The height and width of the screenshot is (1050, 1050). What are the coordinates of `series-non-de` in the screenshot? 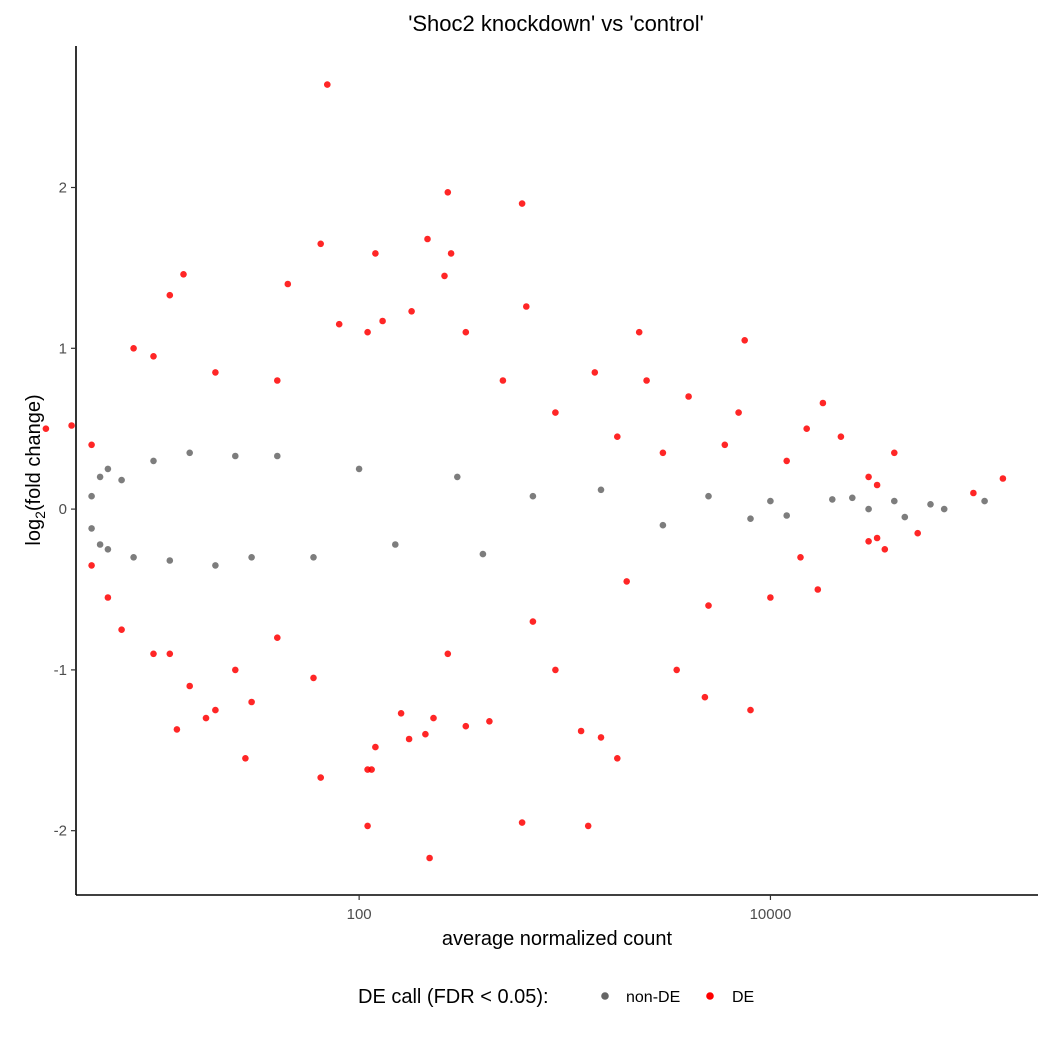 It's located at (538, 509).